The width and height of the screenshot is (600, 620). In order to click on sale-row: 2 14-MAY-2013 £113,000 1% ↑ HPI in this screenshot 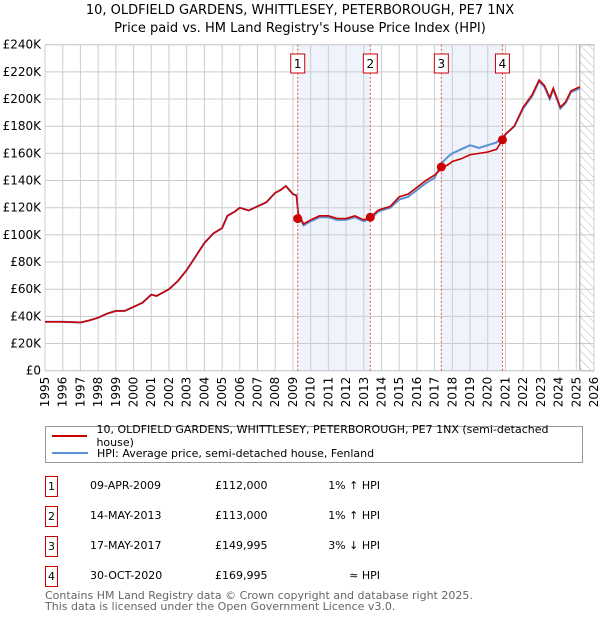, I will do `click(245, 516)`.